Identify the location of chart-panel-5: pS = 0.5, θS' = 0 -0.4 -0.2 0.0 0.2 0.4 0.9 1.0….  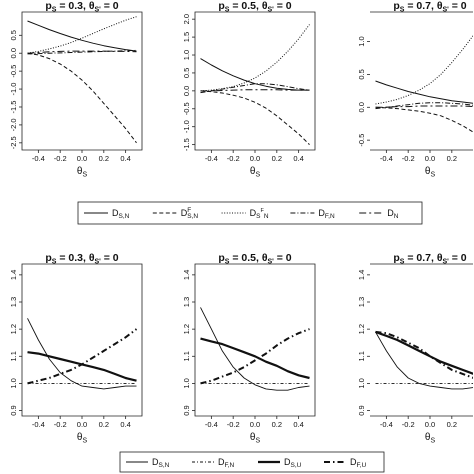
(249, 348).